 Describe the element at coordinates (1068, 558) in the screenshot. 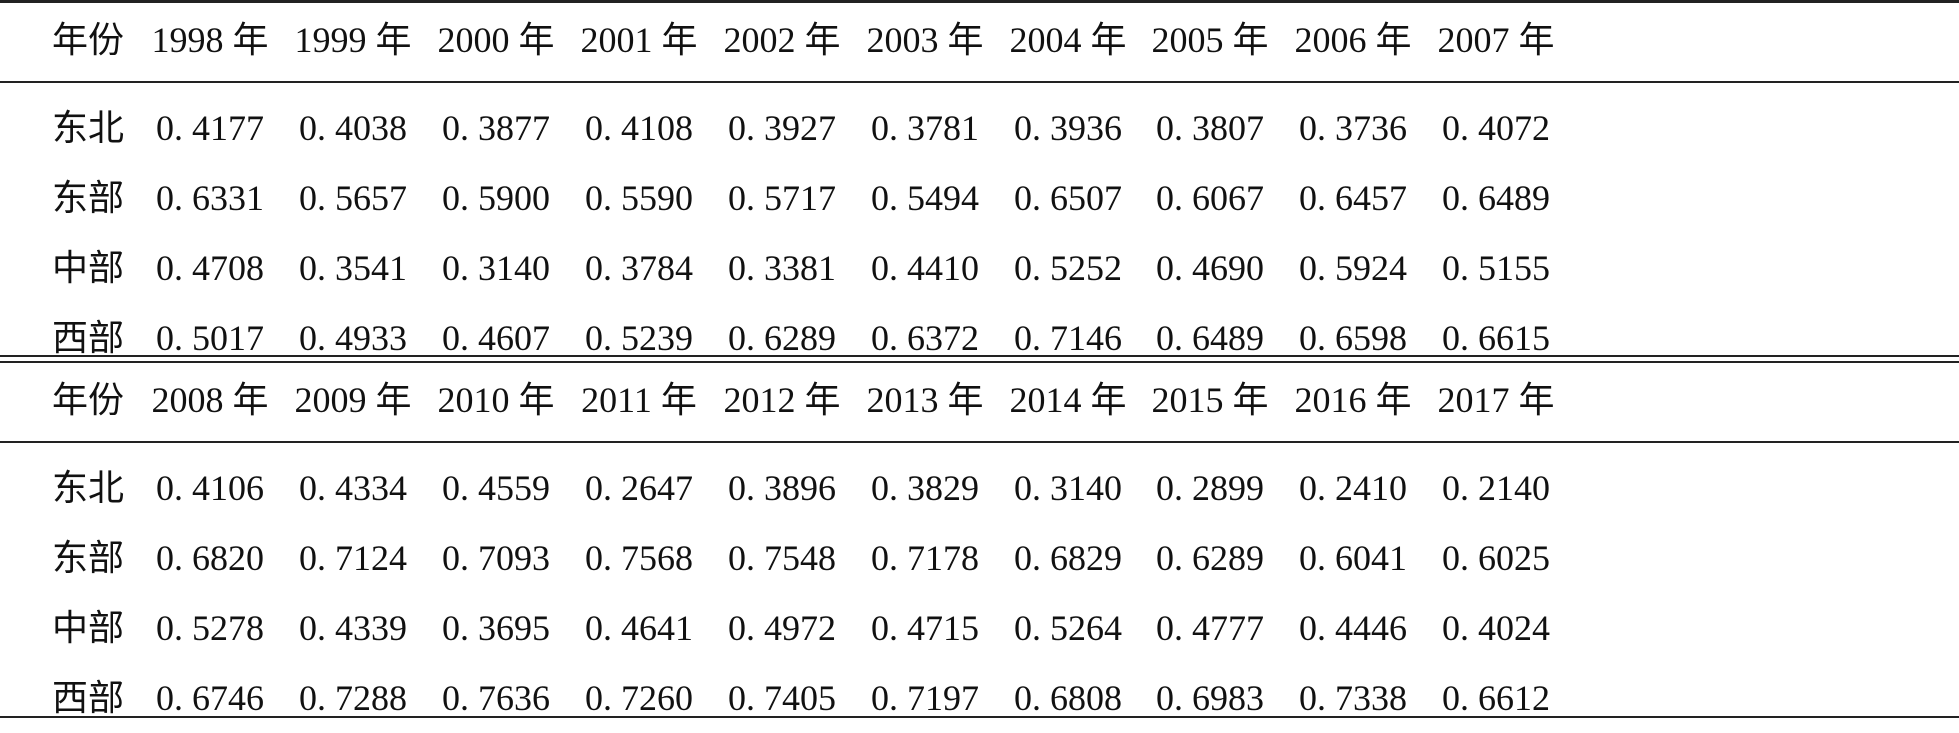

I see `value-cell: 0. 6829` at that location.